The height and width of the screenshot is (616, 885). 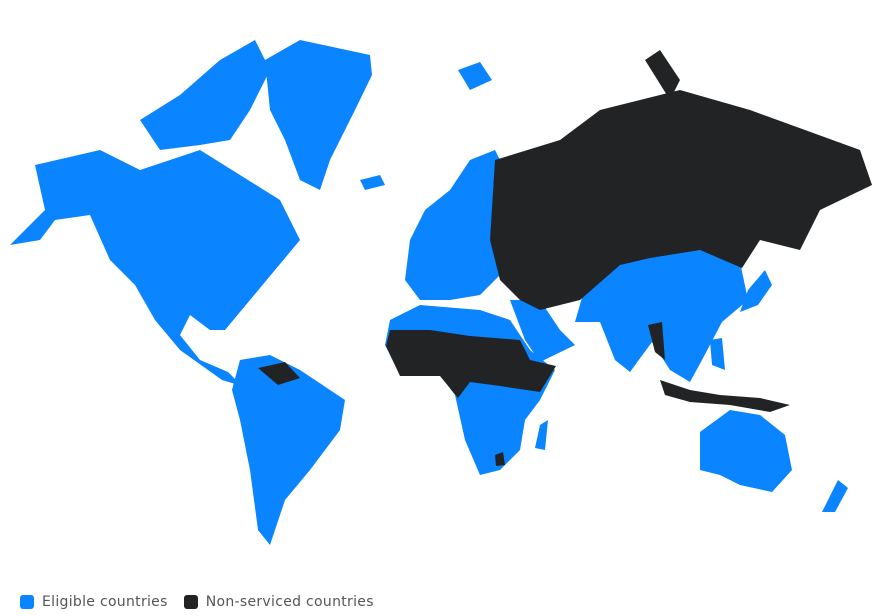 What do you see at coordinates (288, 450) in the screenshot?
I see `south-america` at bounding box center [288, 450].